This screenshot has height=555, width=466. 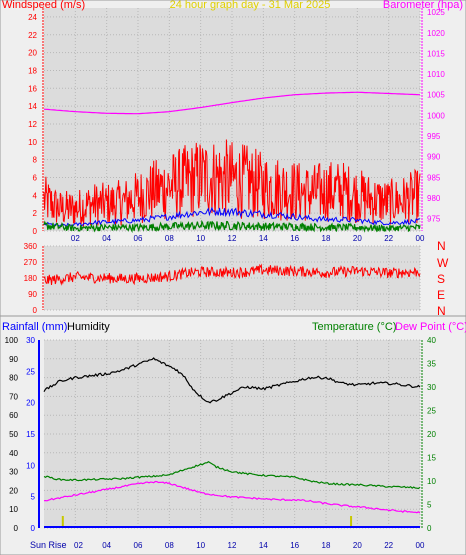 What do you see at coordinates (30, 403) in the screenshot?
I see `rainfall-y-tick: 20` at bounding box center [30, 403].